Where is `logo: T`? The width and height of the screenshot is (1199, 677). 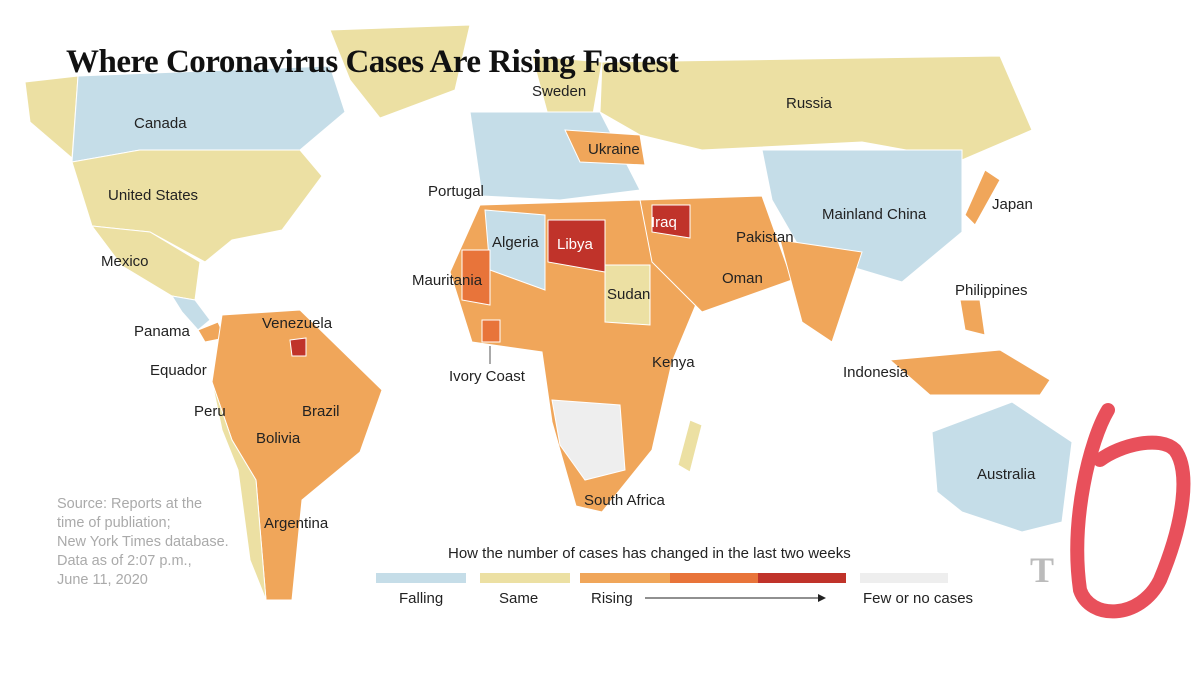
logo: T is located at coordinates (1042, 570).